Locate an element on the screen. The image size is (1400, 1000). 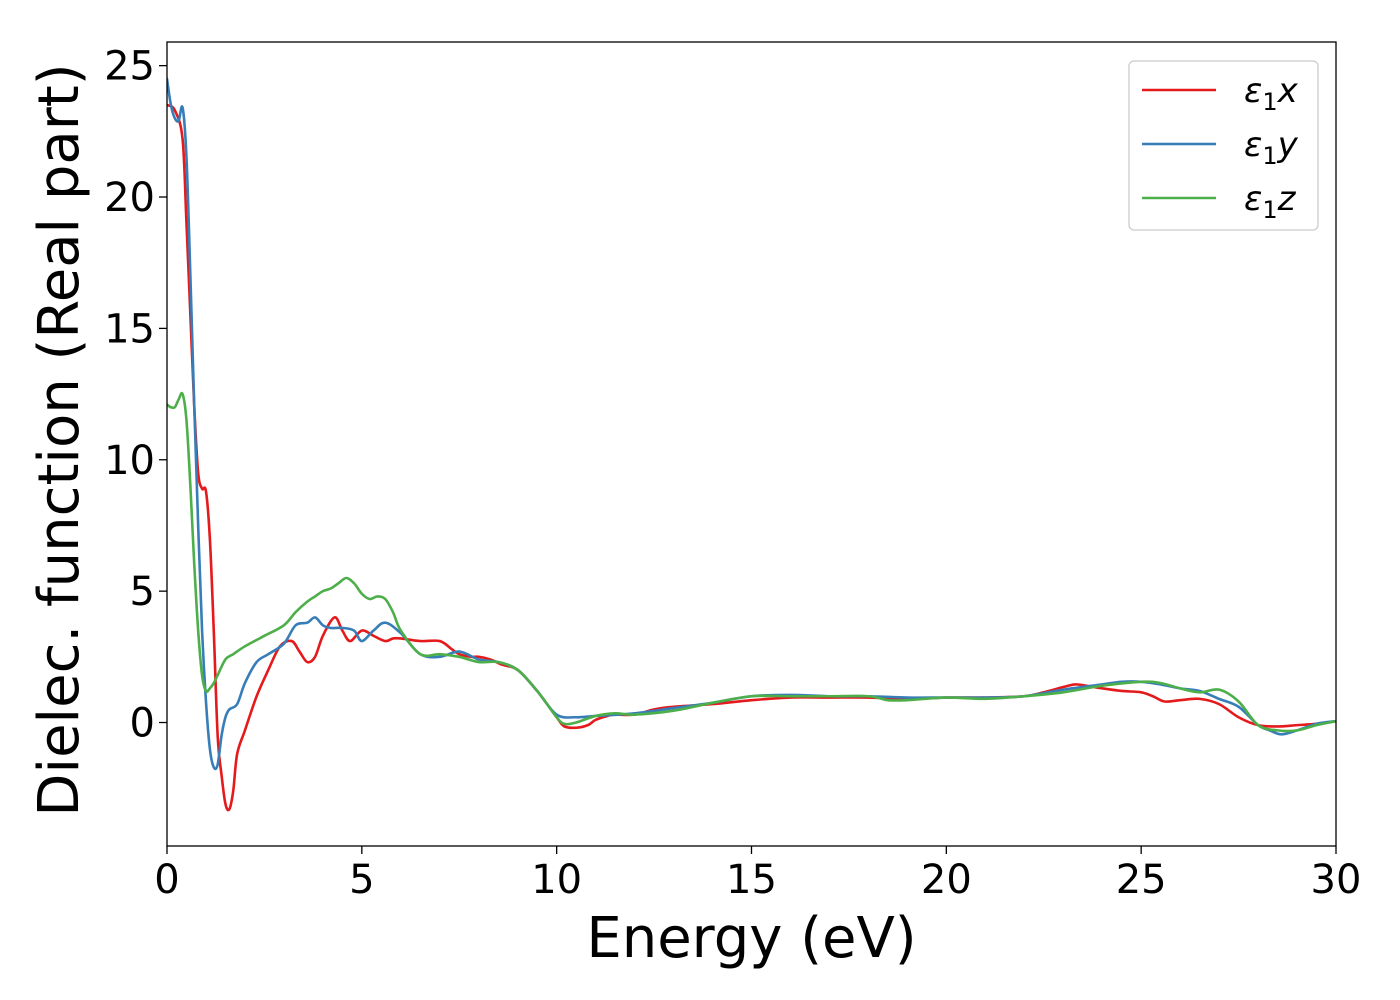
legend: ε1x ε1y ε1z is located at coordinates (1223, 145).